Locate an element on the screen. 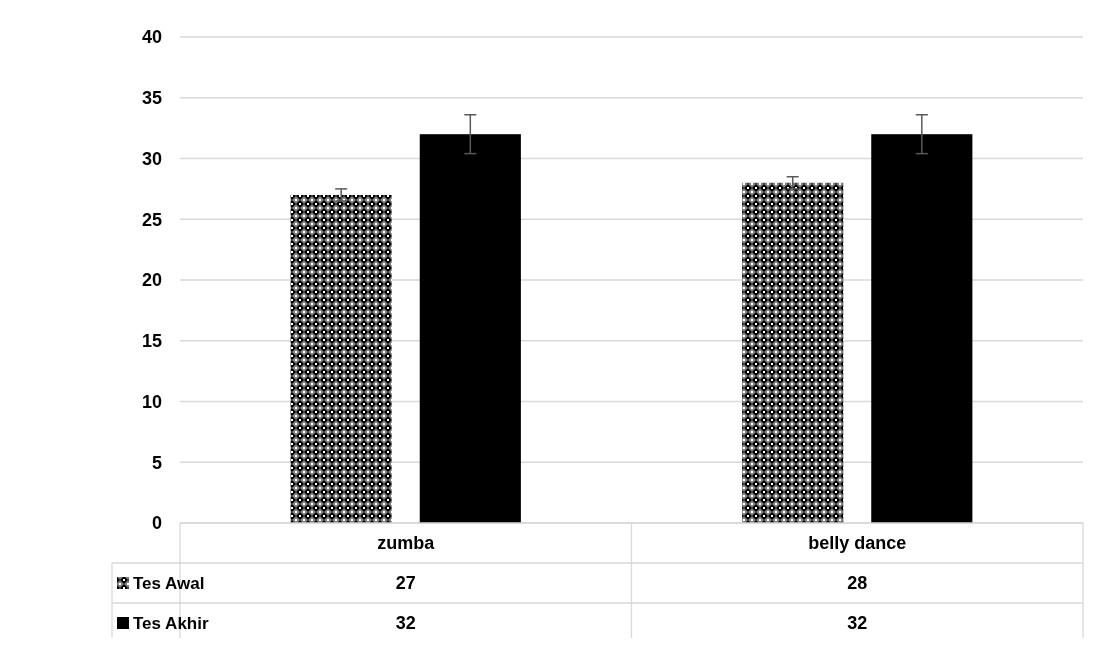 The image size is (1103, 646). x-tick-label: belly dance is located at coordinates (857, 543).